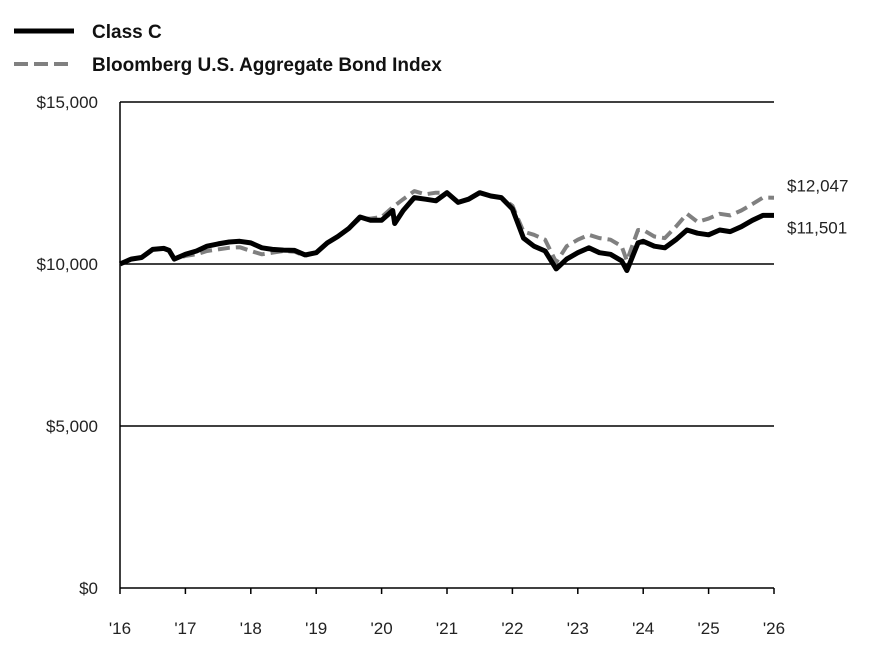 This screenshot has height=672, width=876. I want to click on x-tick-label: '25, so click(709, 628).